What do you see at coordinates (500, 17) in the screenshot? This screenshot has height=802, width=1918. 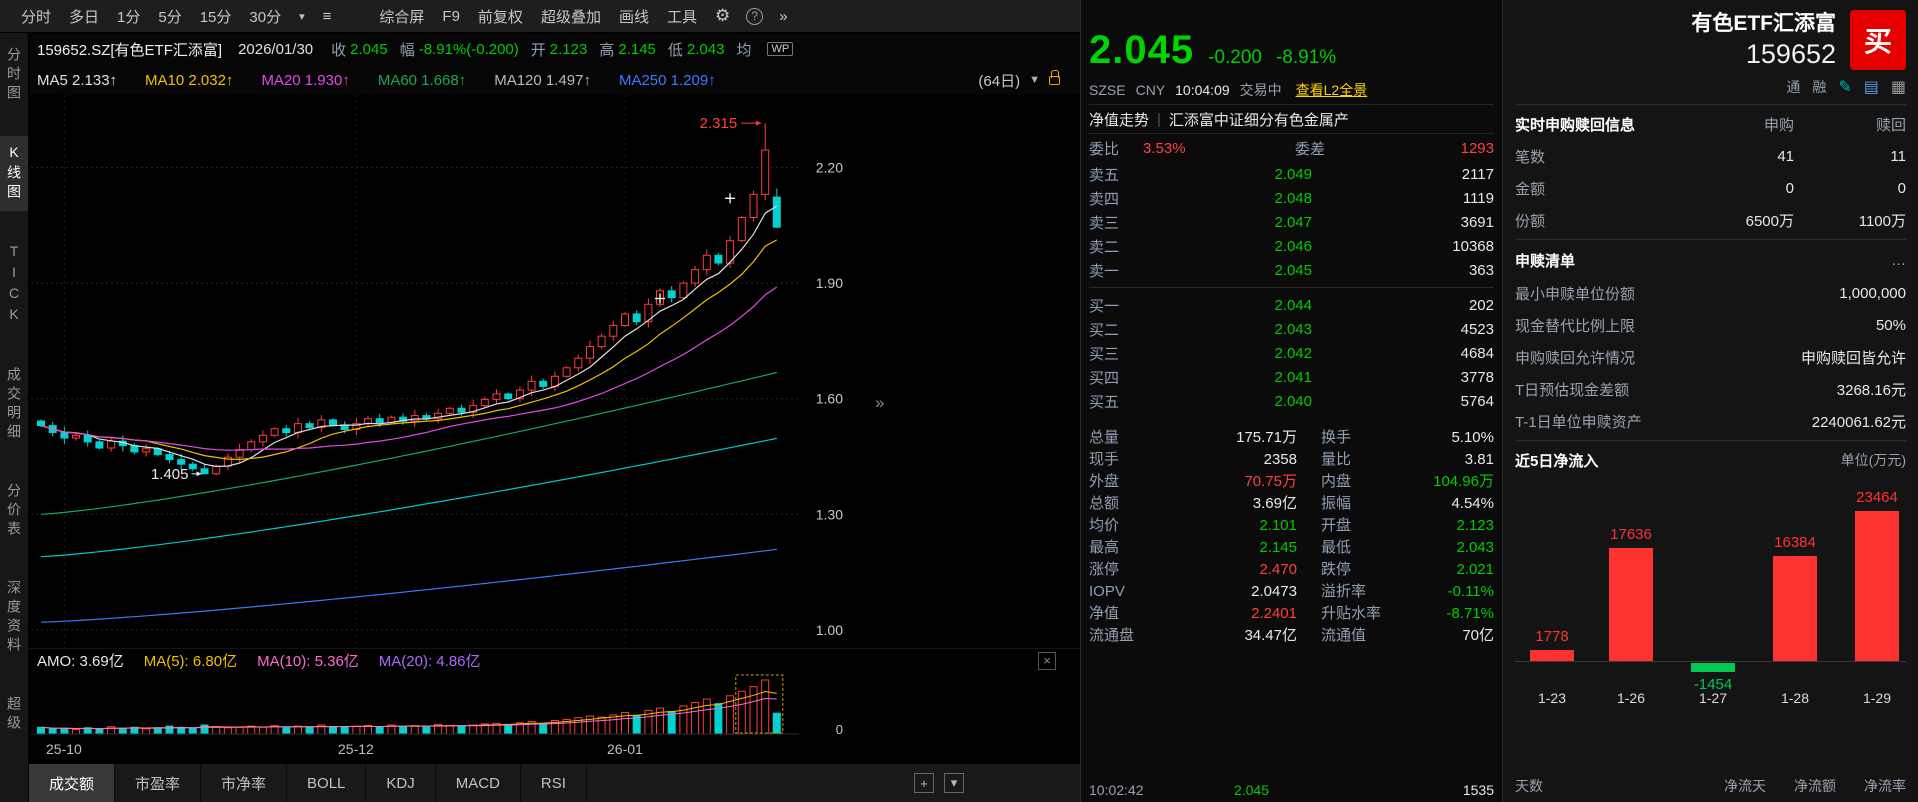 I see `toolbar-action-2: 前复权` at bounding box center [500, 17].